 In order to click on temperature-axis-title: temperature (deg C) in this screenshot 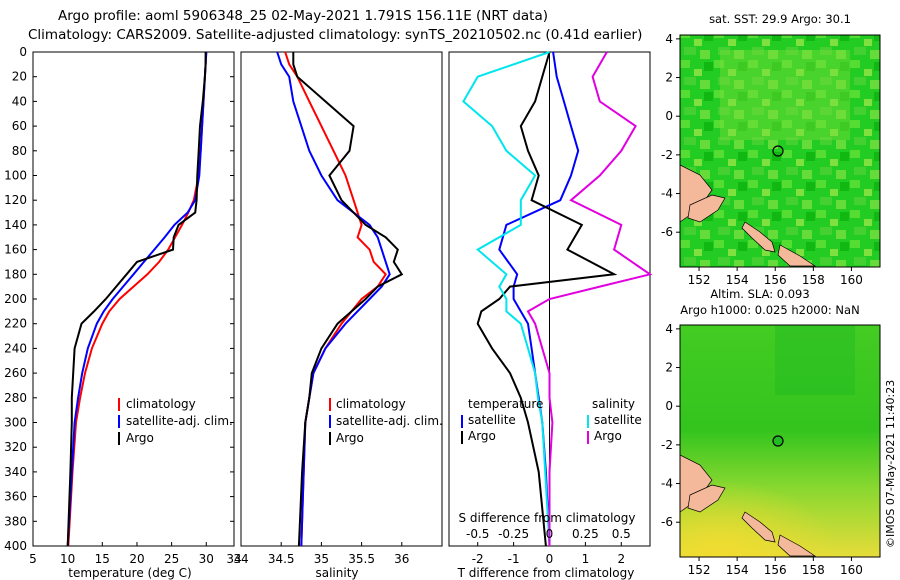, I will do `click(129, 573)`.